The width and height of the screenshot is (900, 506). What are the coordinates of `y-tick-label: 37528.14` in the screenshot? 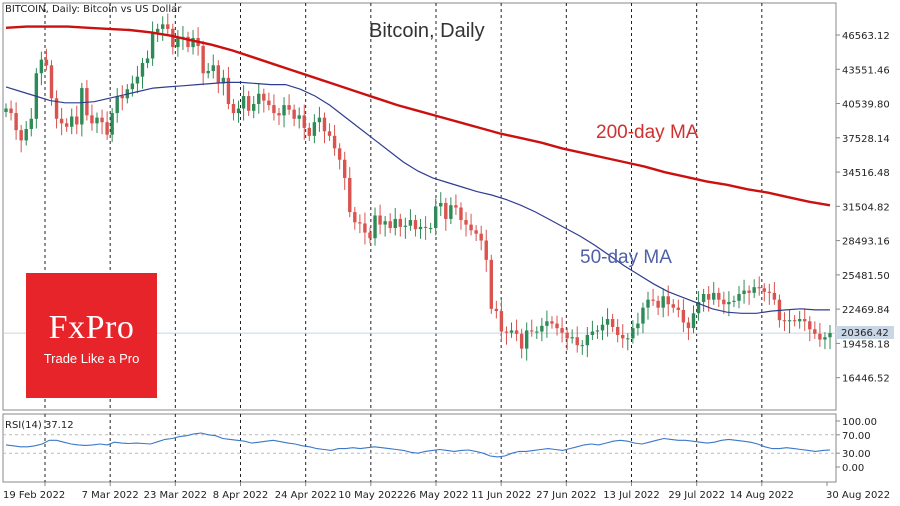 It's located at (866, 139).